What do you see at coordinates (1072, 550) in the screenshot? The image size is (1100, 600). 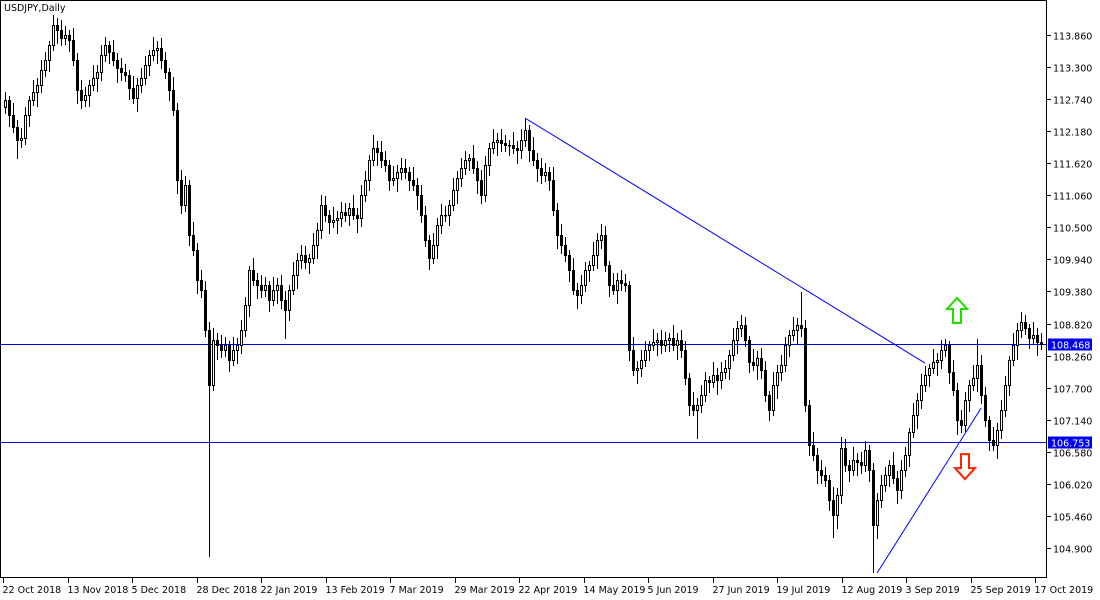 I see `y-tick-label: 104.900` at bounding box center [1072, 550].